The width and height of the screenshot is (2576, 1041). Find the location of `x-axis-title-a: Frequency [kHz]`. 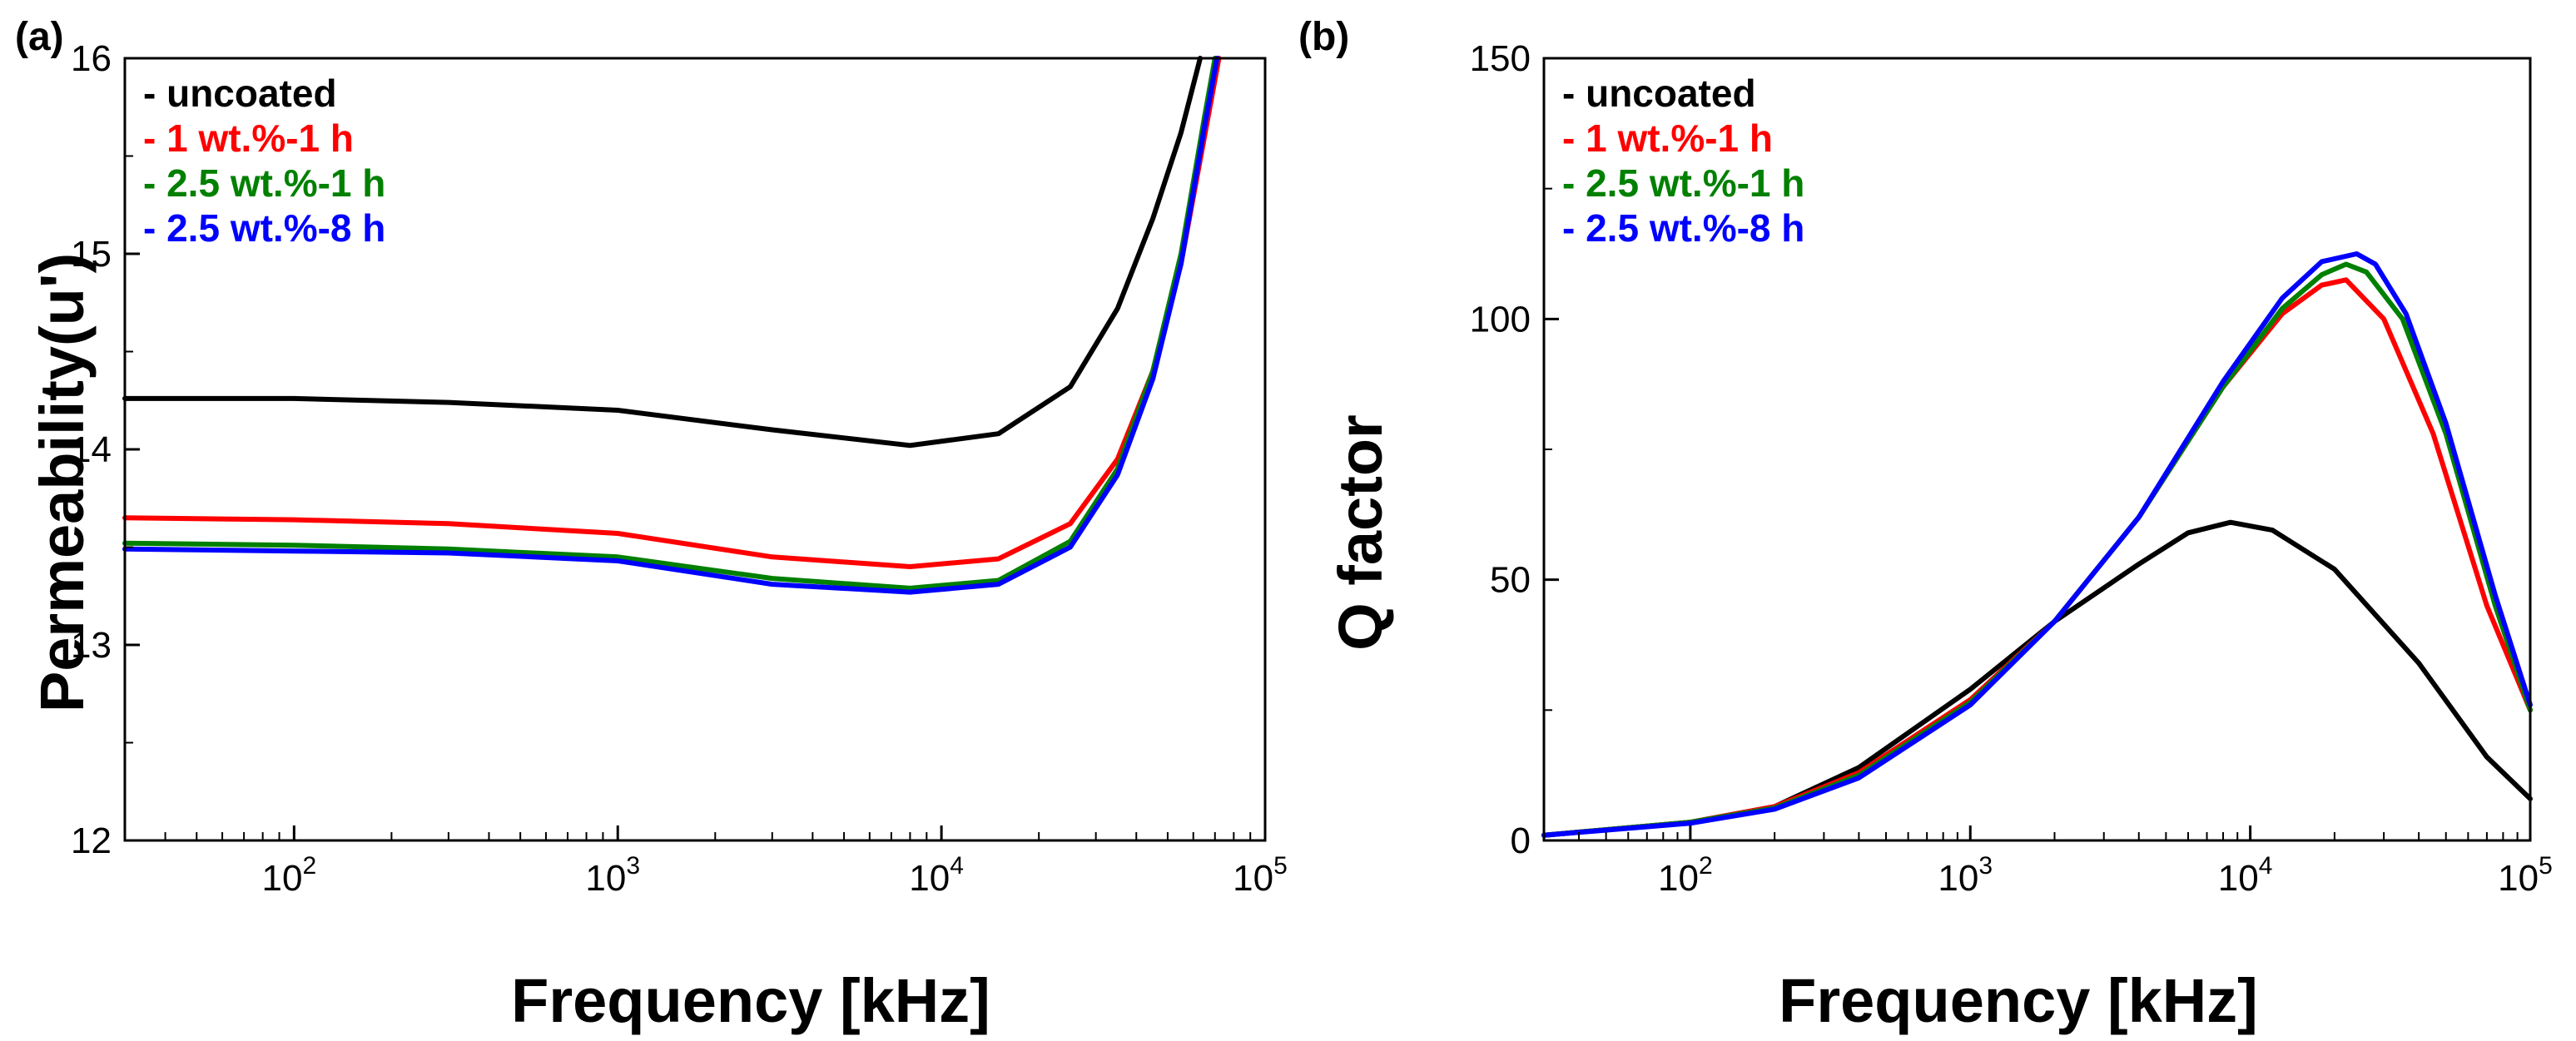

x-axis-title-a: Frequency [kHz] is located at coordinates (750, 1000).